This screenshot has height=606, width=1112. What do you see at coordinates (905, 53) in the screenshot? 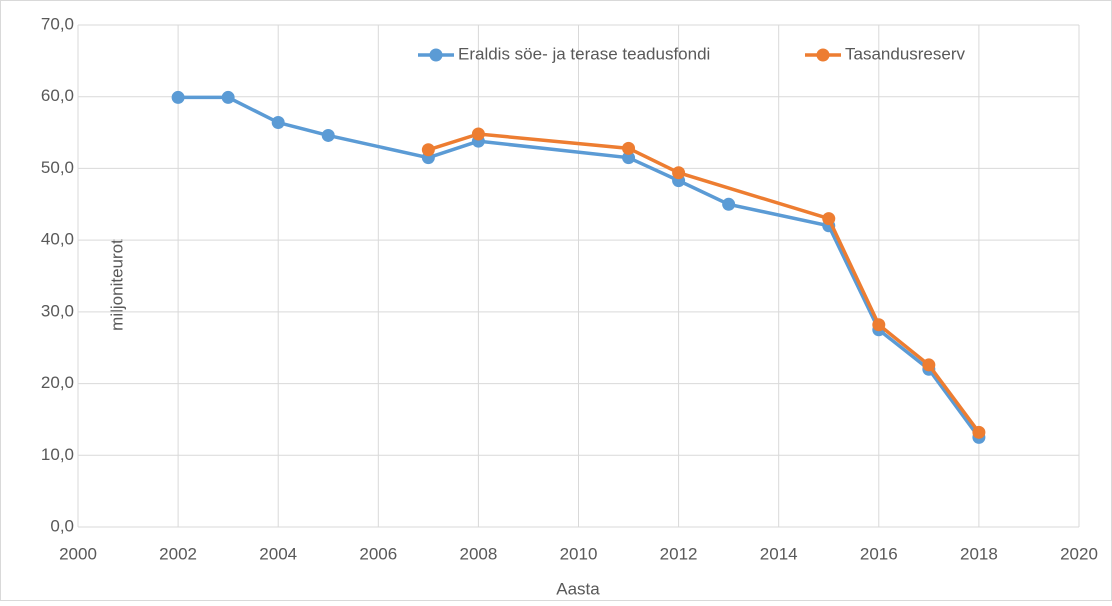
I see `legend-label: Tasandusreserv` at bounding box center [905, 53].